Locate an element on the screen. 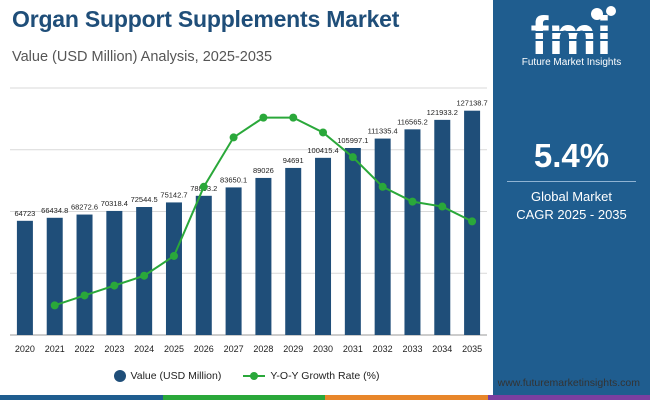  legend-item-growth: Y-O-Y Growth Rate (%) is located at coordinates (311, 376).